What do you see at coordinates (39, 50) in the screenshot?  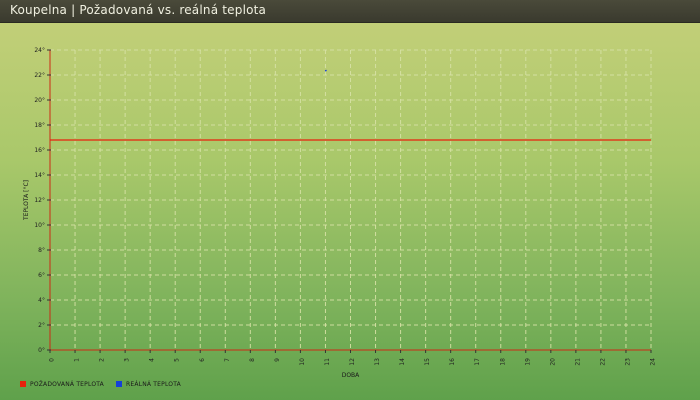 I see `y-tick-label: 24°` at bounding box center [39, 50].